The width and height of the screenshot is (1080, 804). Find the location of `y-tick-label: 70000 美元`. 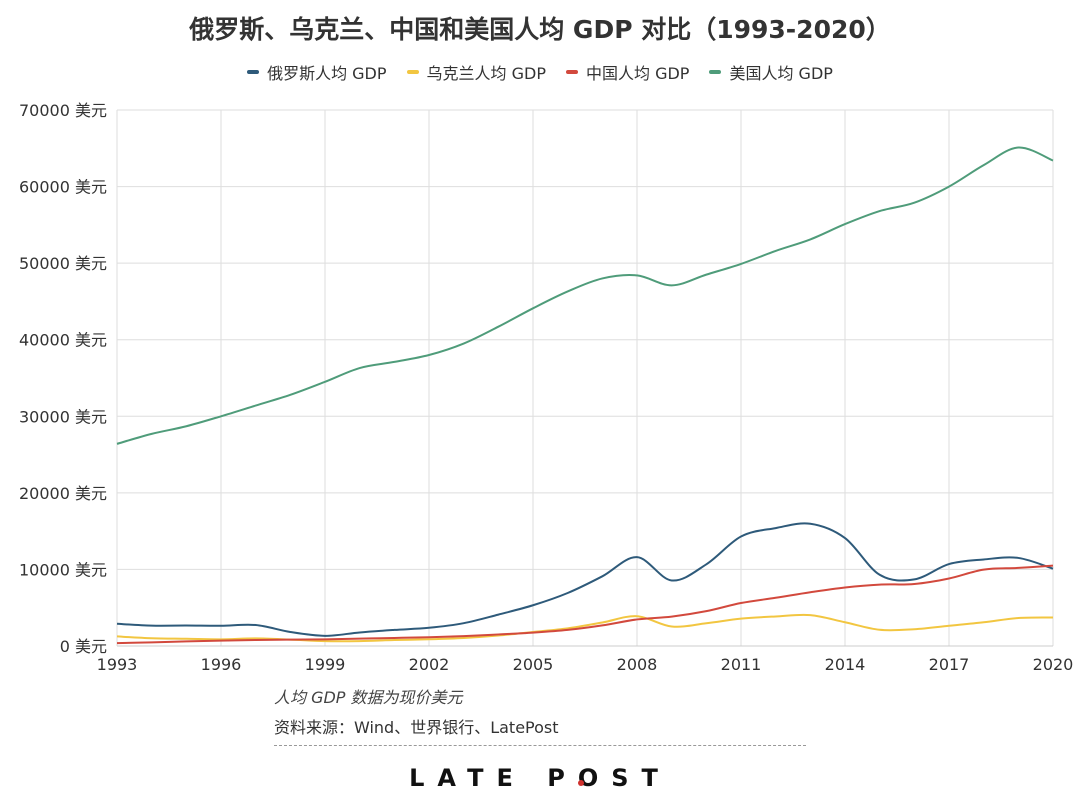

y-tick-label: 70000 美元 is located at coordinates (63, 110).